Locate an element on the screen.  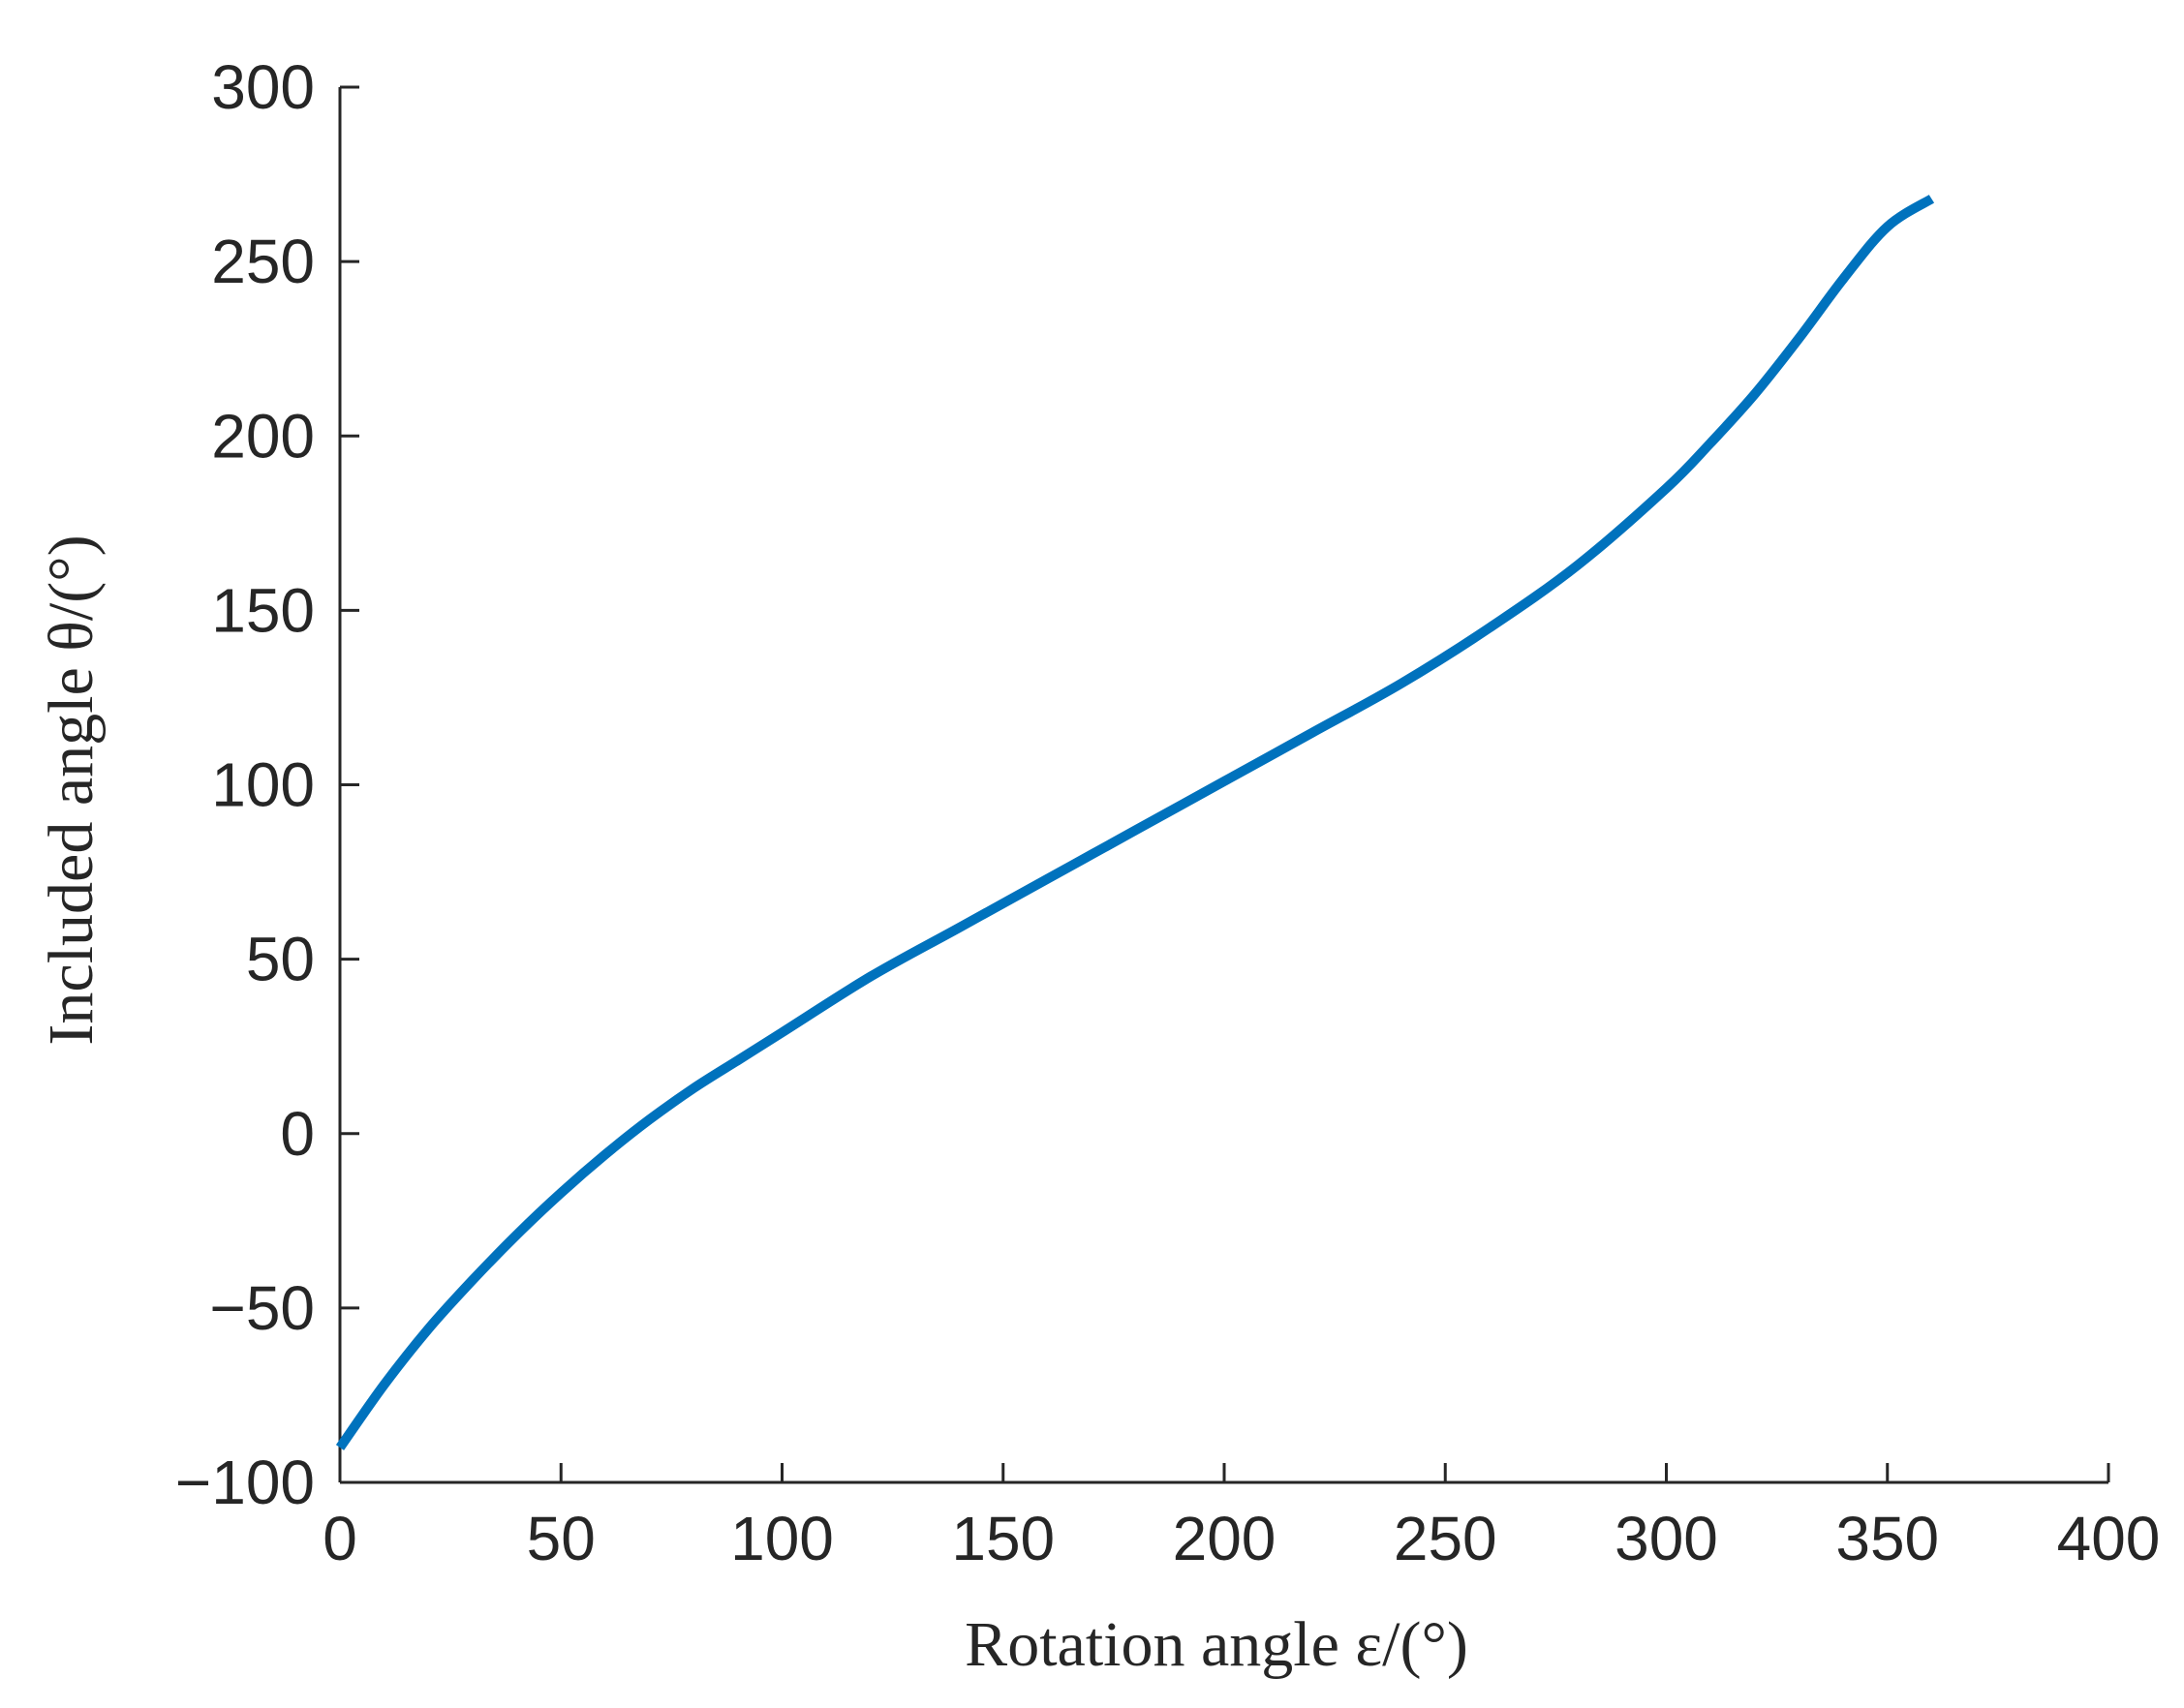
y-axis-title: Included angle θ/(°) is located at coordinates (72, 789).